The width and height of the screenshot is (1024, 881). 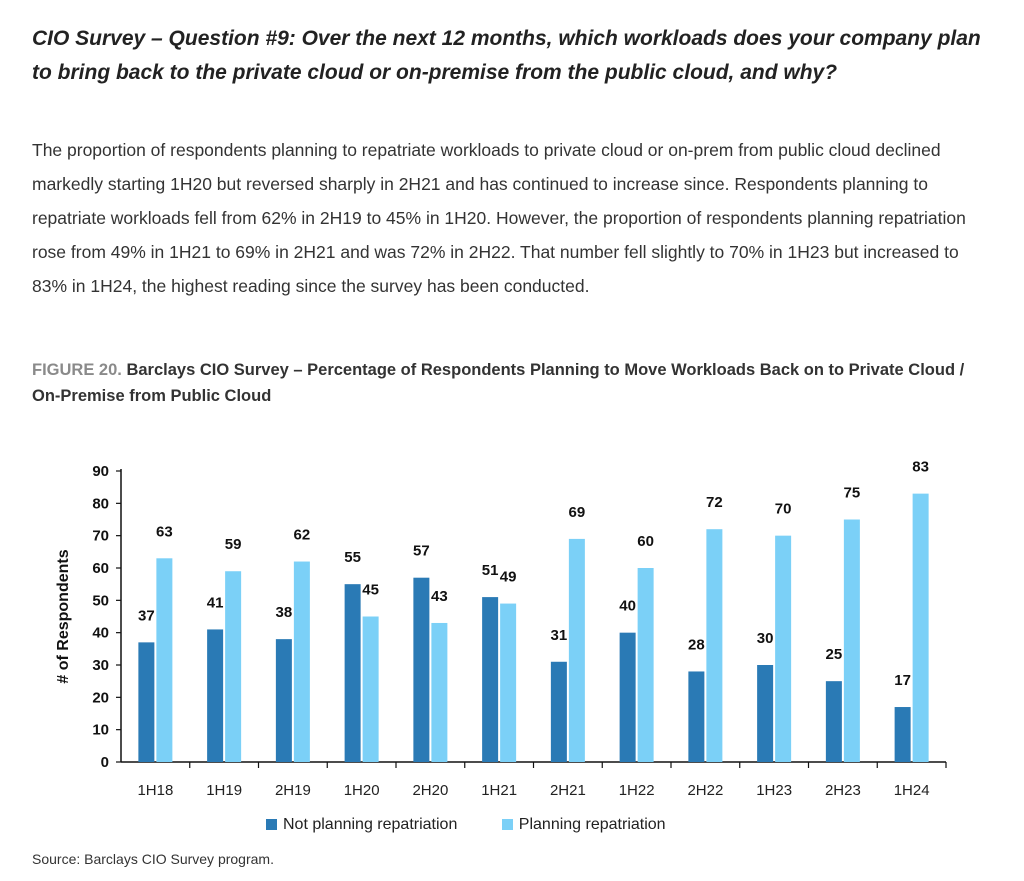 I want to click on legend-swatch-planning, so click(x=507, y=825).